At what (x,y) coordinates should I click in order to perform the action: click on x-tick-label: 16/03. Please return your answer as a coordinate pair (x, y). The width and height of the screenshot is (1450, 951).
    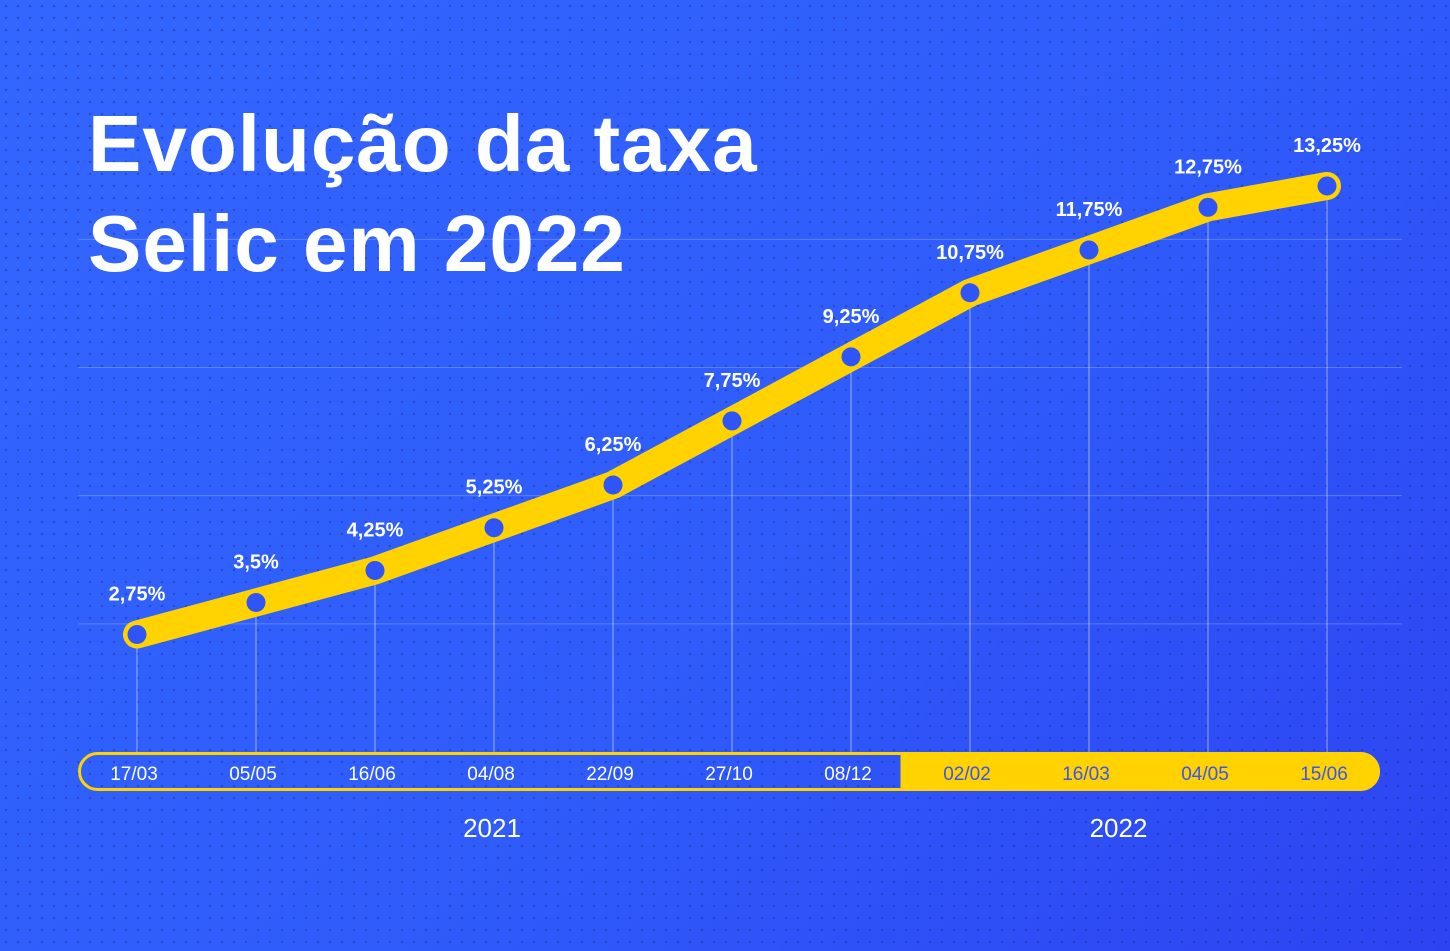
    Looking at the image, I should click on (1086, 774).